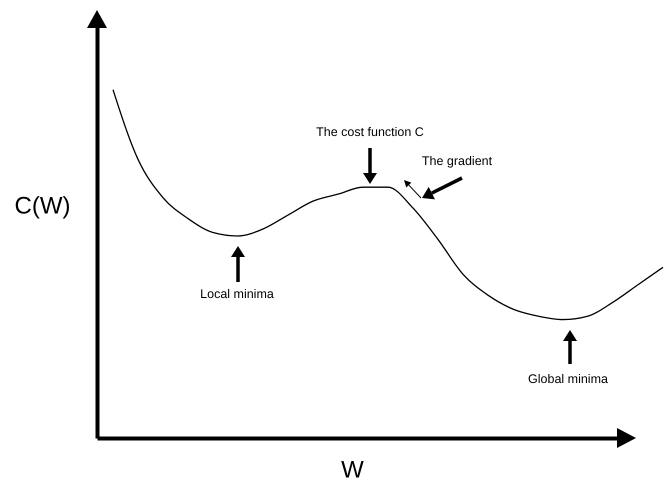 The image size is (665, 488). Describe the element at coordinates (457, 161) in the screenshot. I see `annotation: The gradient` at that location.